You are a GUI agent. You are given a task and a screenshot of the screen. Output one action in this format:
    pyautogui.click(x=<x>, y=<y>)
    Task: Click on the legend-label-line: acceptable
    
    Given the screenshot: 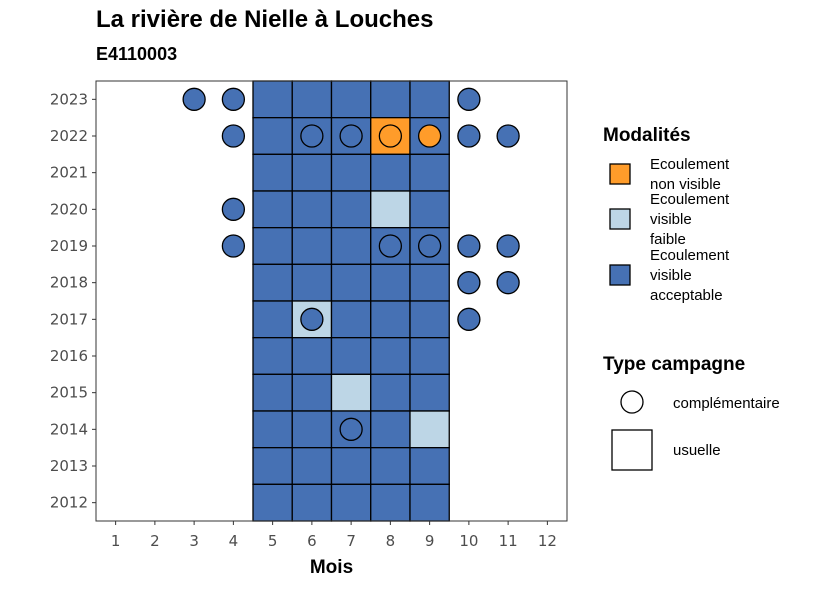 What is the action you would take?
    pyautogui.click(x=686, y=295)
    